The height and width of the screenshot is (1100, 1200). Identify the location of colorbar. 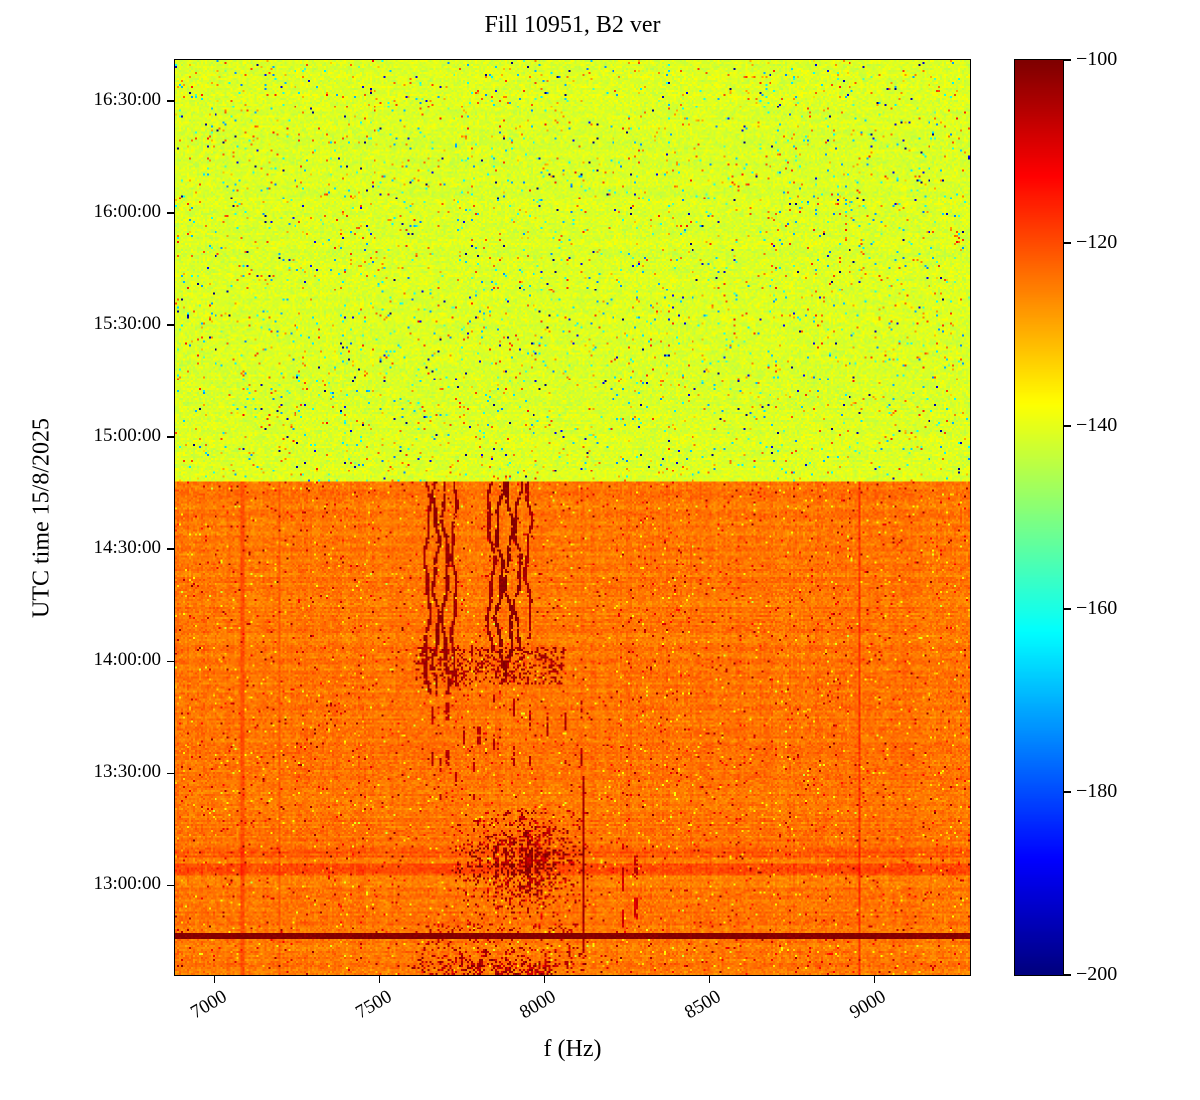
(1039, 517).